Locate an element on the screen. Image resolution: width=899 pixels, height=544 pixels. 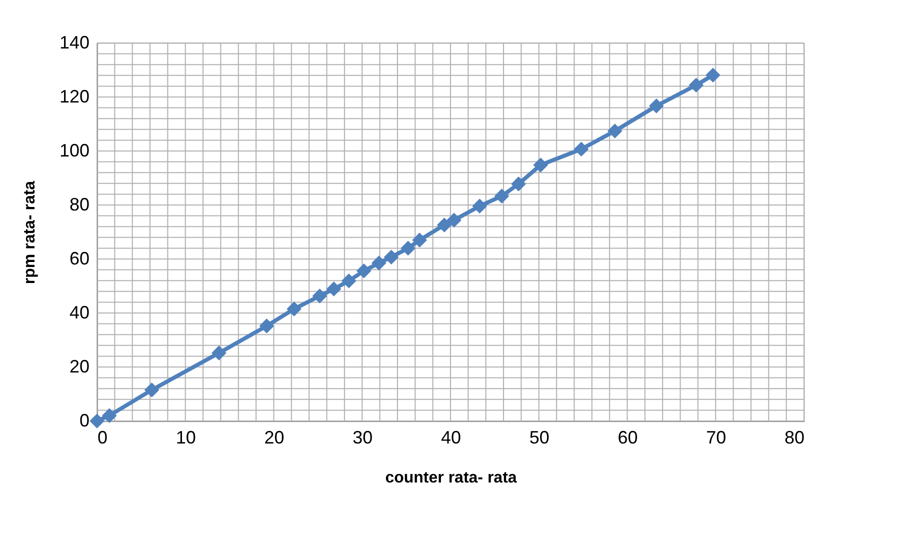
x-tick-label: 50 is located at coordinates (539, 438).